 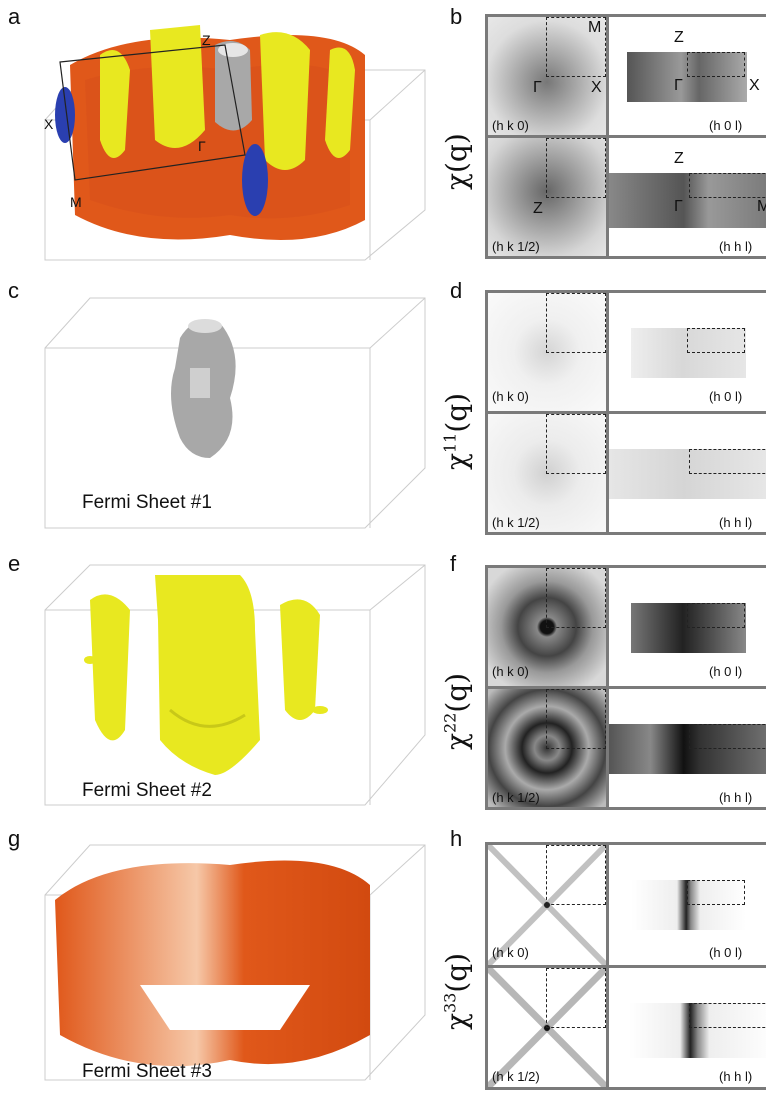 I want to click on panel-label-e: e, so click(x=14, y=563).